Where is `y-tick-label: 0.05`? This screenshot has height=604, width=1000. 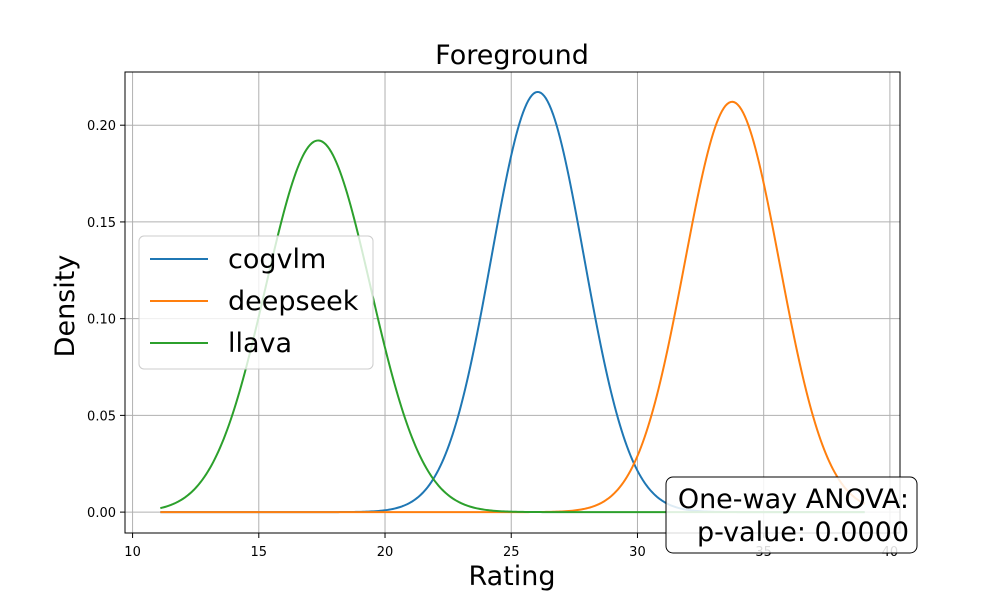
y-tick-label: 0.05 is located at coordinates (101, 416).